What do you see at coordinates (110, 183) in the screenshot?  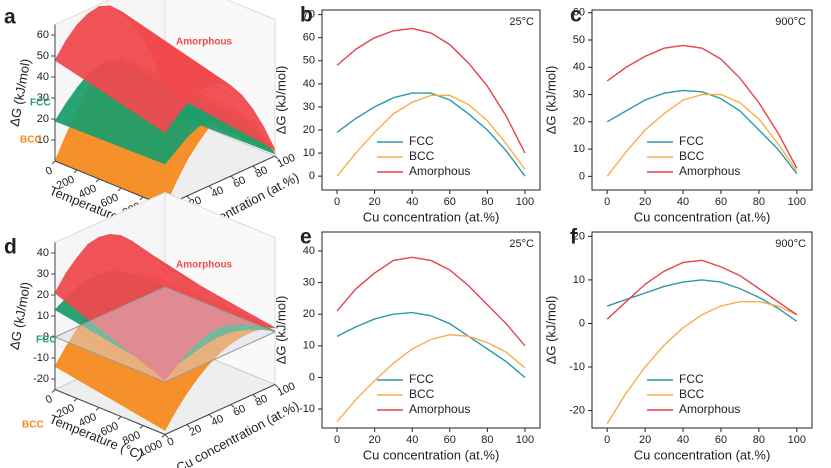 I see `x-axis` at bounding box center [110, 183].